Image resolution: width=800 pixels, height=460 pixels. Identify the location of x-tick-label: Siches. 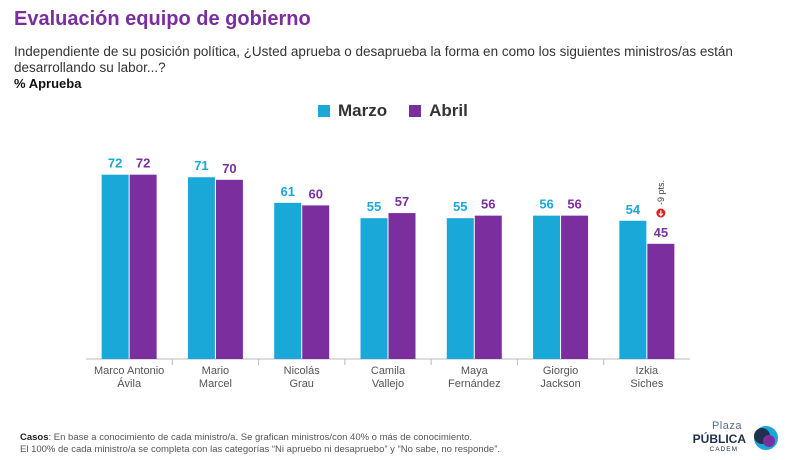
(647, 384).